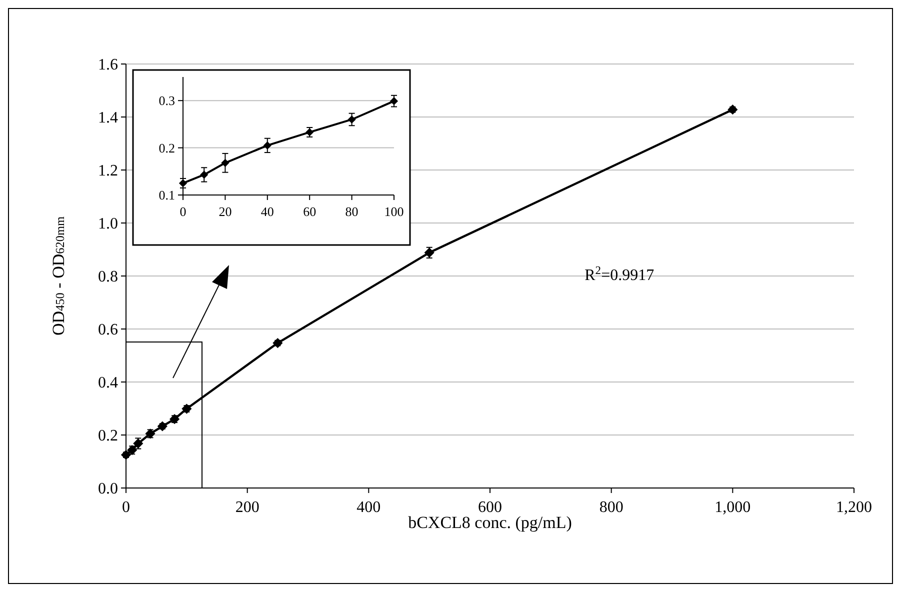  I want to click on x-tick-label: 800, so click(611, 507).